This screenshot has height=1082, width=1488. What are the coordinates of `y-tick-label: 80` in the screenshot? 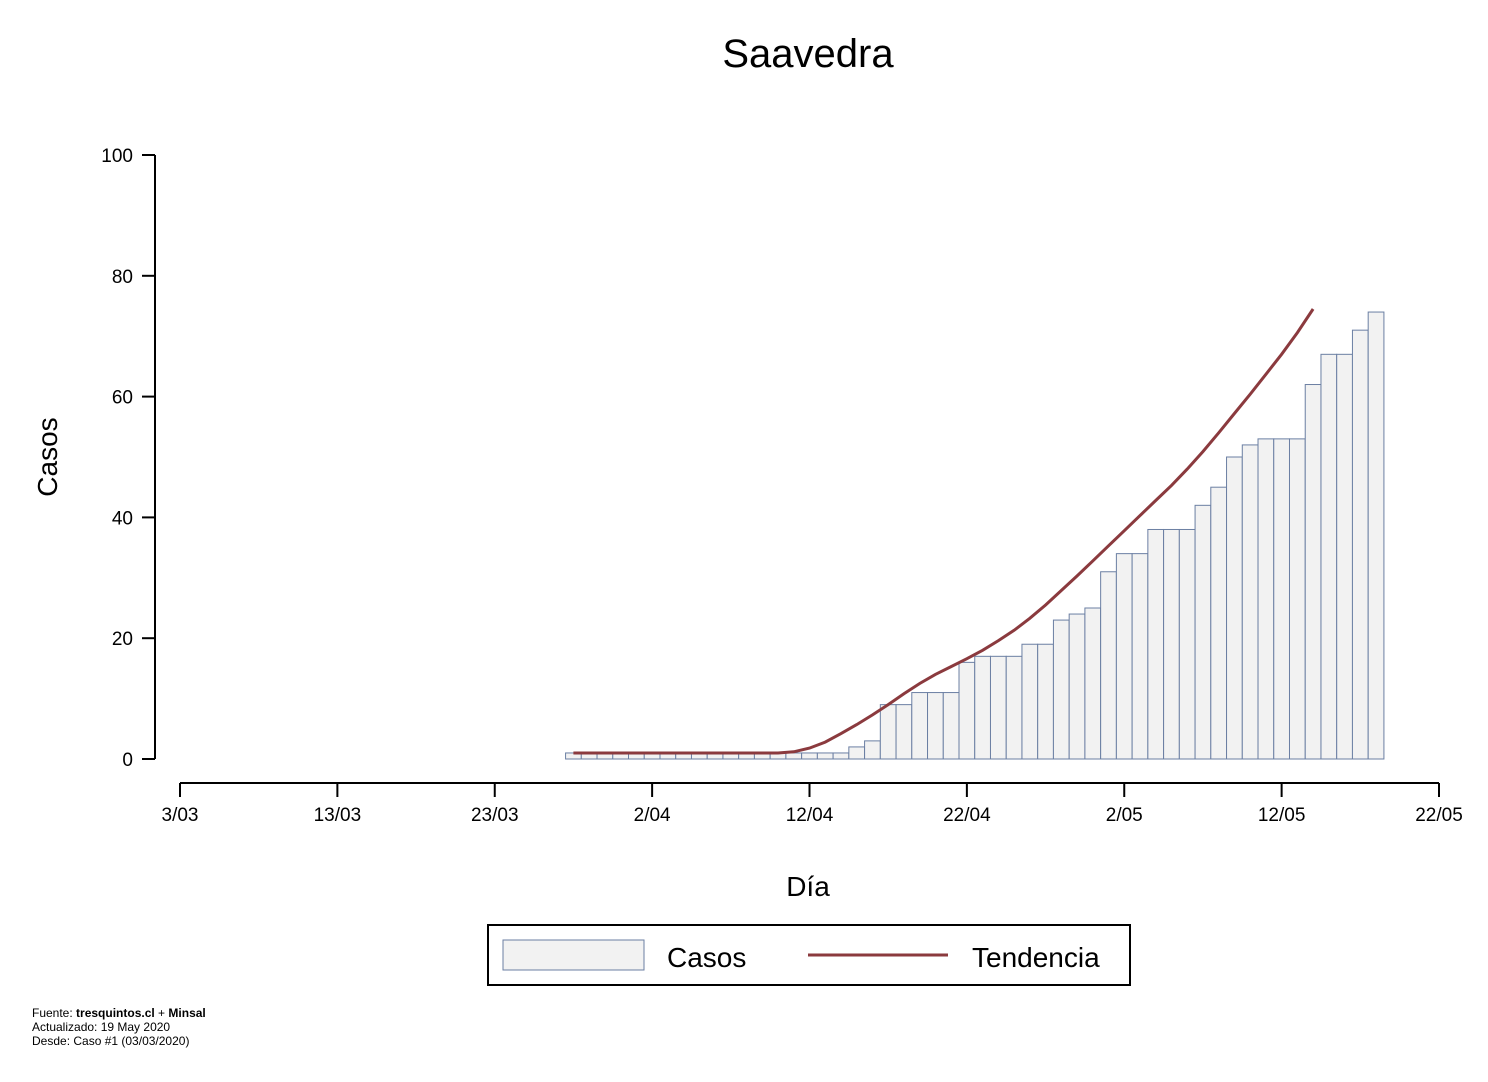 It's located at (122, 277).